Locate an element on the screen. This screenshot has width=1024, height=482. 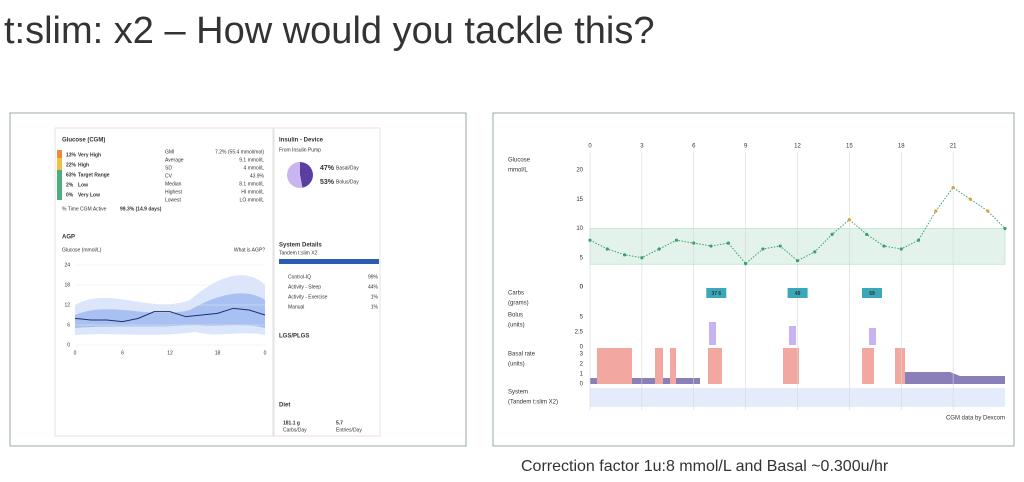
range-pct: 2% is located at coordinates (70, 185).